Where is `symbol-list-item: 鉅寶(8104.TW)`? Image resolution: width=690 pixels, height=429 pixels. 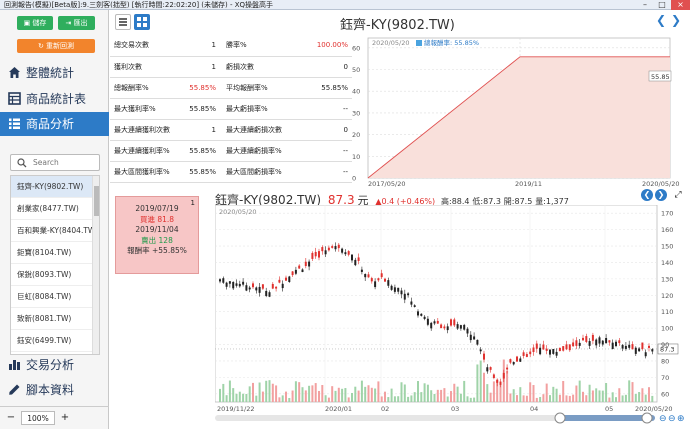 symbol-list-item: 鉅寶(8104.TW) is located at coordinates (55, 253).